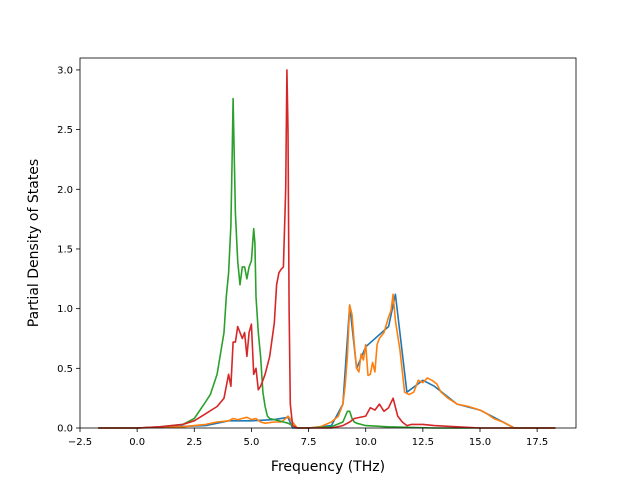 The height and width of the screenshot is (480, 640). Describe the element at coordinates (65, 130) in the screenshot. I see `y-tick-label: 2.5` at that location.